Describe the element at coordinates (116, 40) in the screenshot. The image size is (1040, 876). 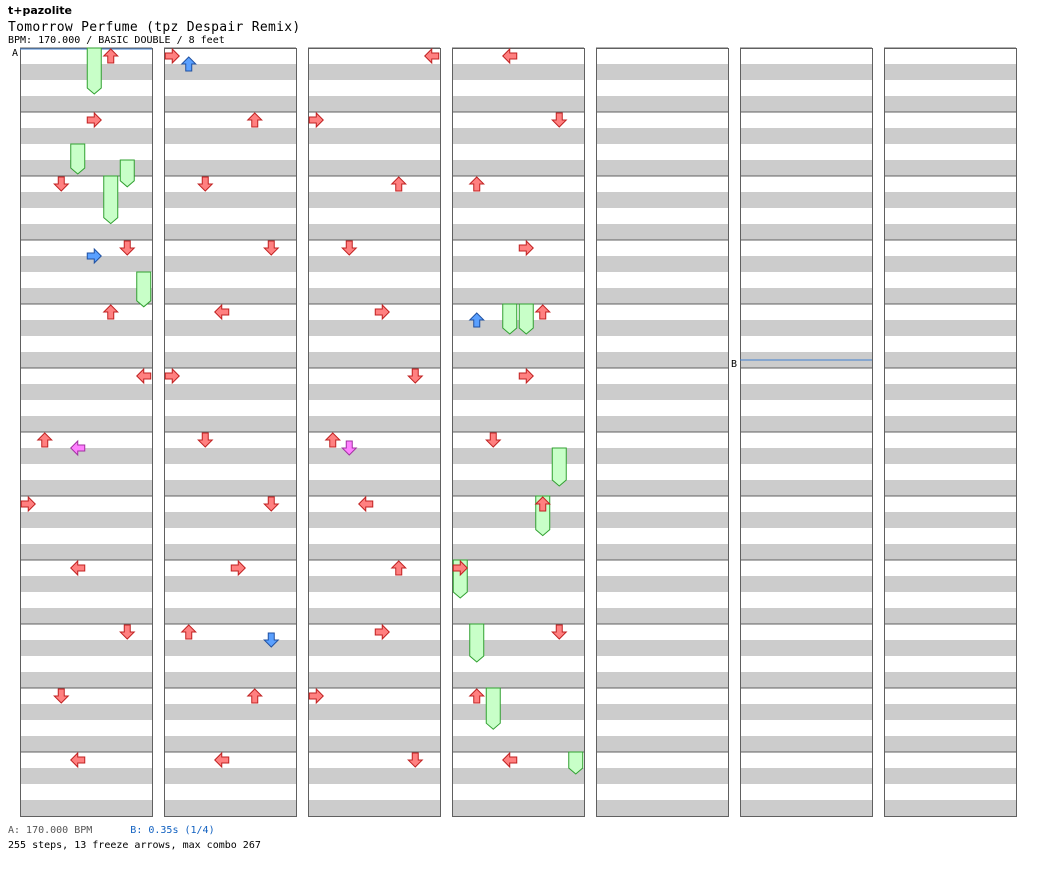
I see `chart-info: BPM: 170.000 / BASIC DOUBLE / 8 feet` at that location.